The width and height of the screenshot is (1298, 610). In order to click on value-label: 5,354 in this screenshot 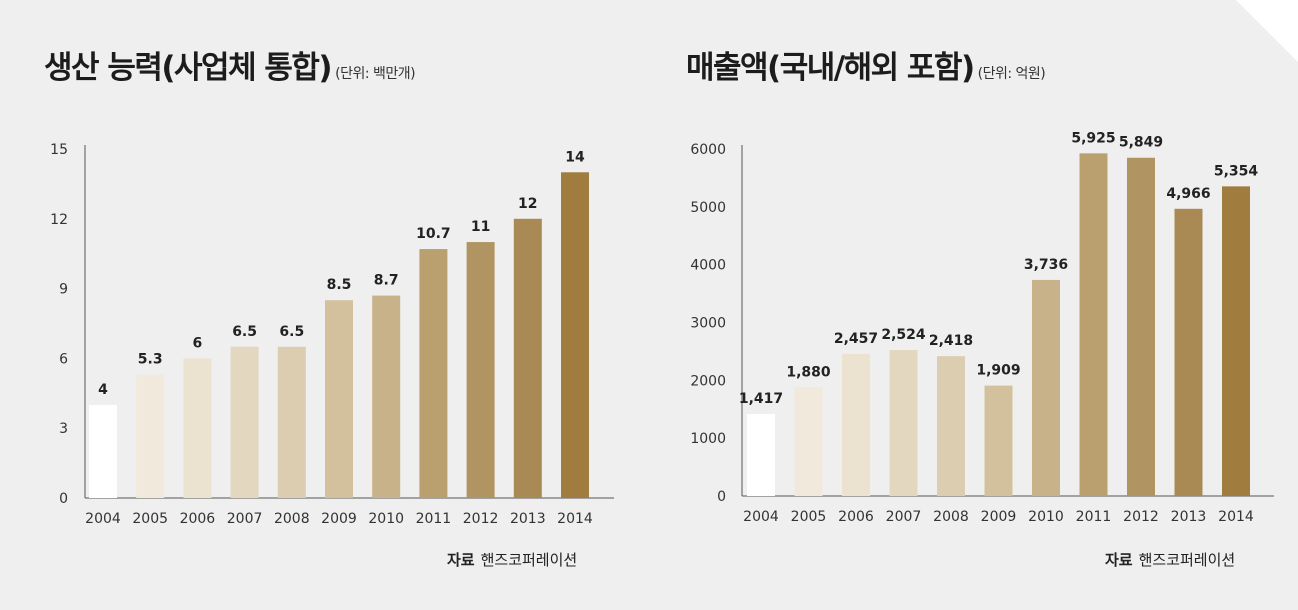, I will do `click(1236, 171)`.